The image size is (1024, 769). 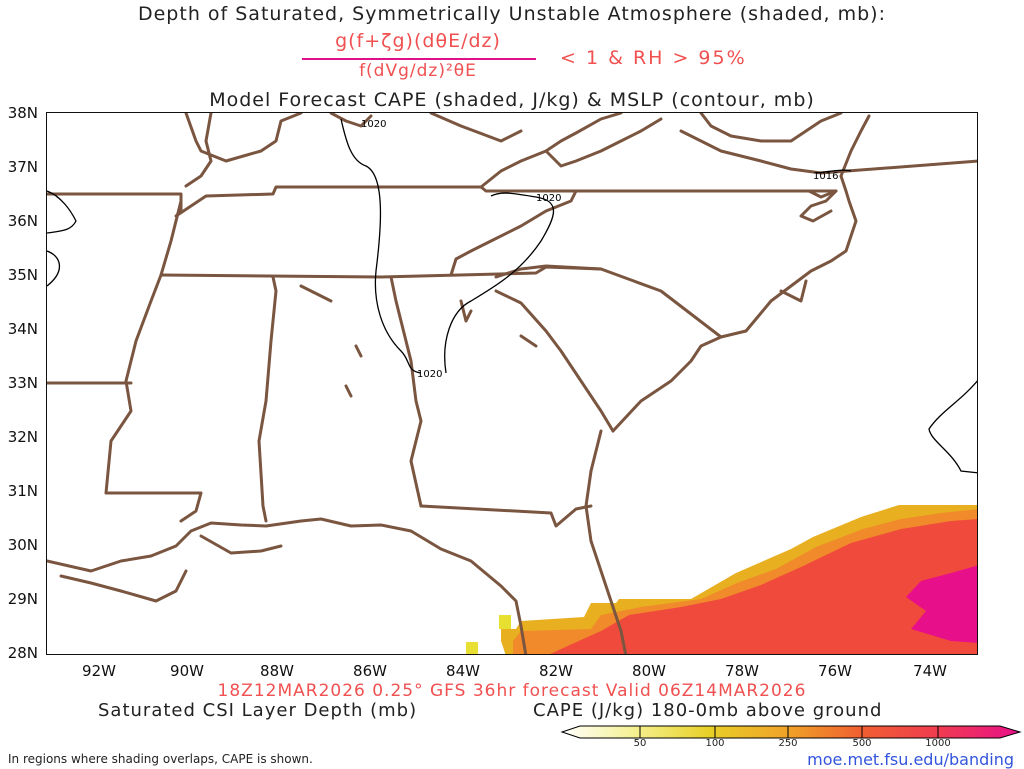 I want to click on colorbar-tick-label-50: 50, so click(x=640, y=743).